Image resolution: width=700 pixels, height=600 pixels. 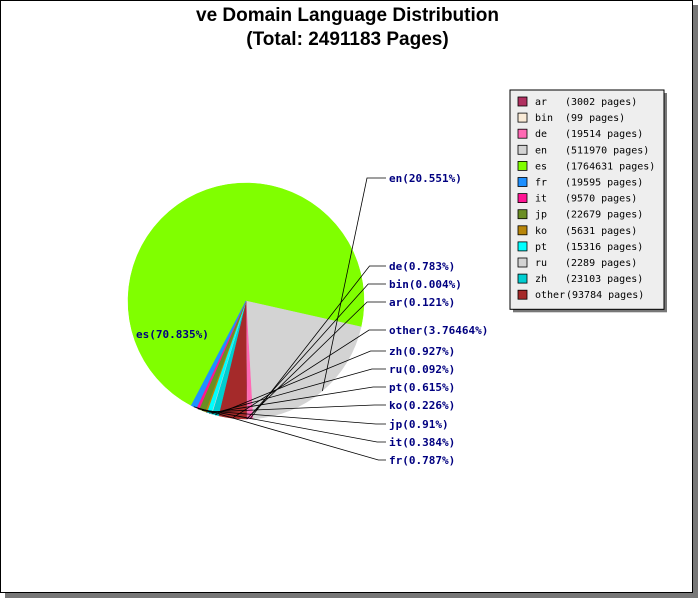 What do you see at coordinates (522, 198) in the screenshot?
I see `legend-swatch-it` at bounding box center [522, 198].